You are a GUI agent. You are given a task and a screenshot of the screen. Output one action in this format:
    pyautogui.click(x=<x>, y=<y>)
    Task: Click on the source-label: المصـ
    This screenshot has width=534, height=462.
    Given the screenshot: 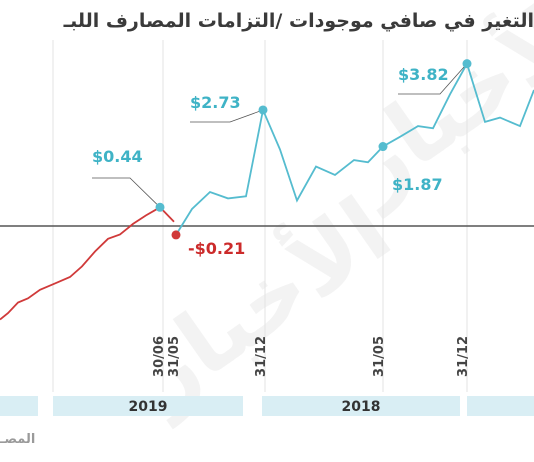 What is the action you would take?
    pyautogui.click(x=18, y=439)
    